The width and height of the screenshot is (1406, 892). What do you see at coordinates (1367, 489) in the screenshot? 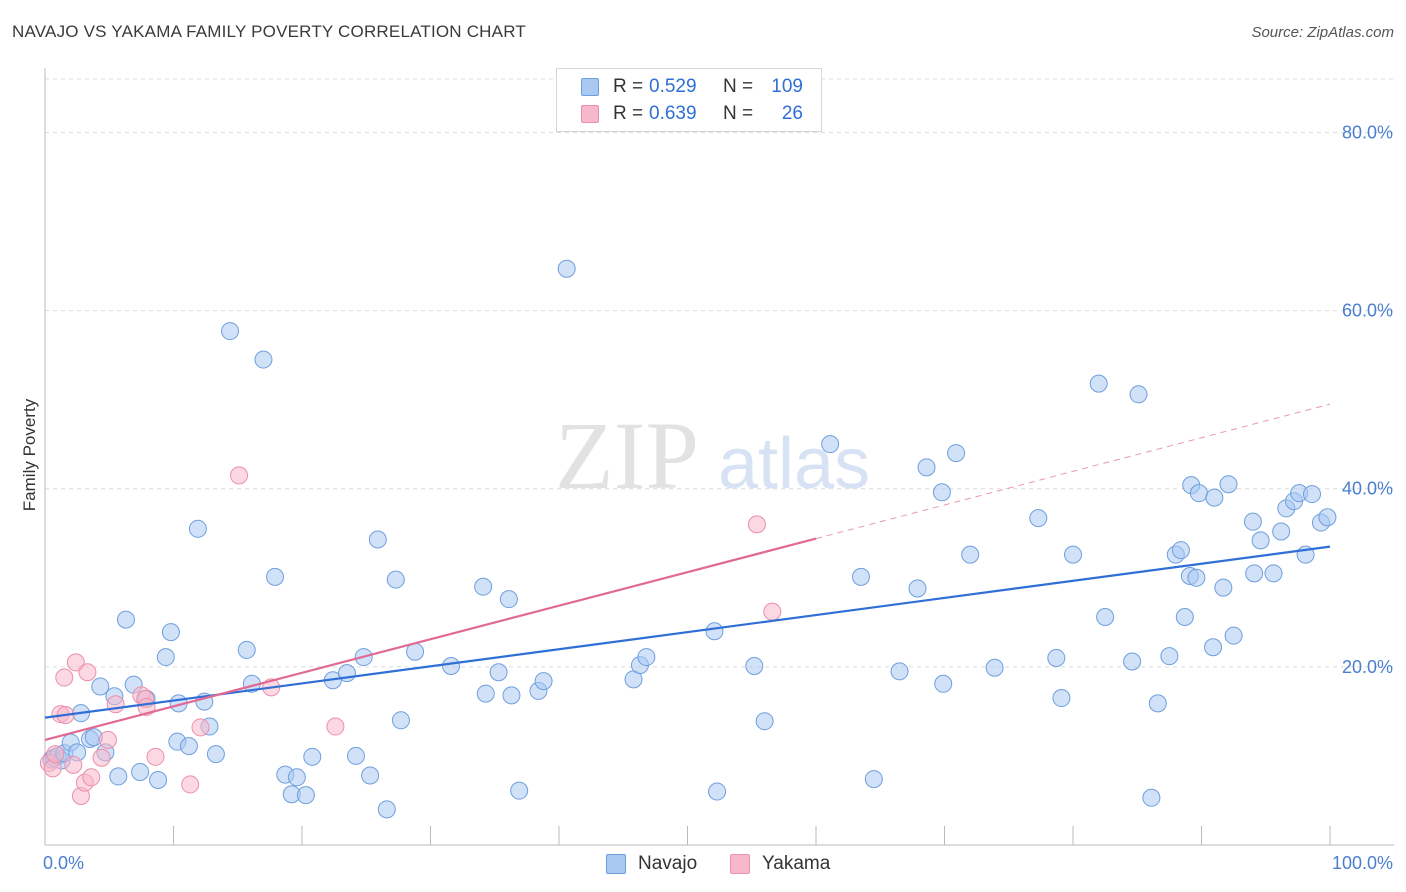
I see `y-tick-label: 40.0%` at bounding box center [1367, 489].